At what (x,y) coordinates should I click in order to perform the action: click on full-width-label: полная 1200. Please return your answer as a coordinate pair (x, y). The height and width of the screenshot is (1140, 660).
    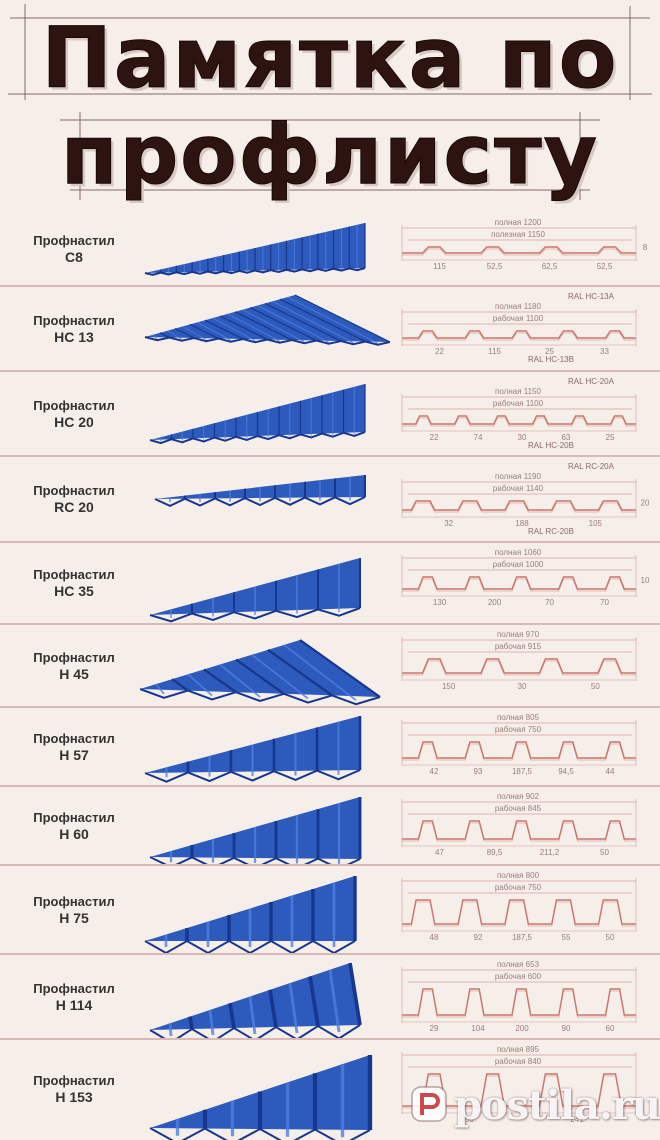
    Looking at the image, I should click on (518, 222).